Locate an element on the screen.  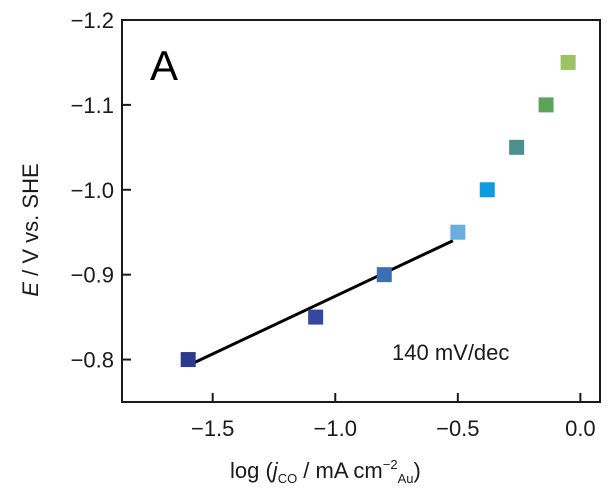
y-tick-label: −0.9 is located at coordinates (92, 275).